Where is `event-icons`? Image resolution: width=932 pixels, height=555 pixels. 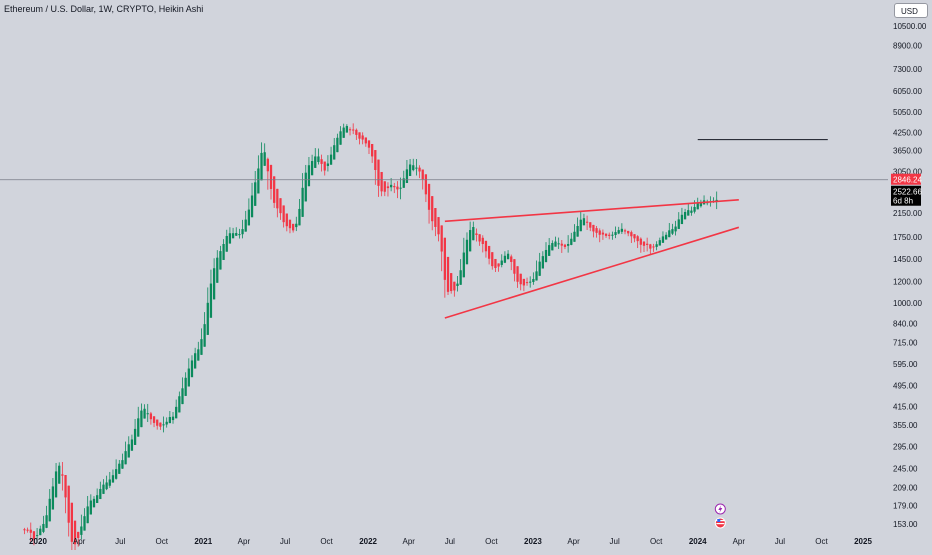
event-icons is located at coordinates (720, 516).